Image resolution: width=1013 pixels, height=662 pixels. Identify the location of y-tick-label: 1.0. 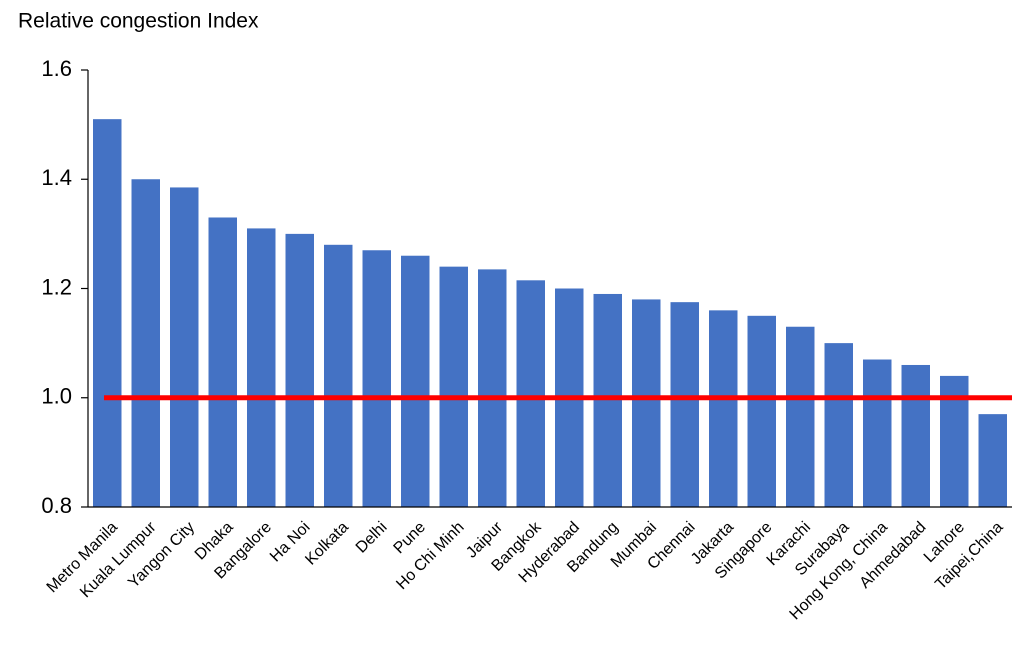
(56, 396).